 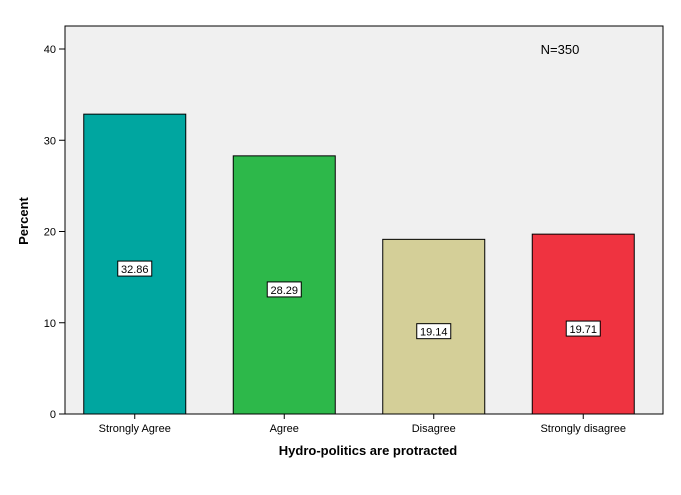 I want to click on y-tick-label: 40, so click(x=50, y=50).